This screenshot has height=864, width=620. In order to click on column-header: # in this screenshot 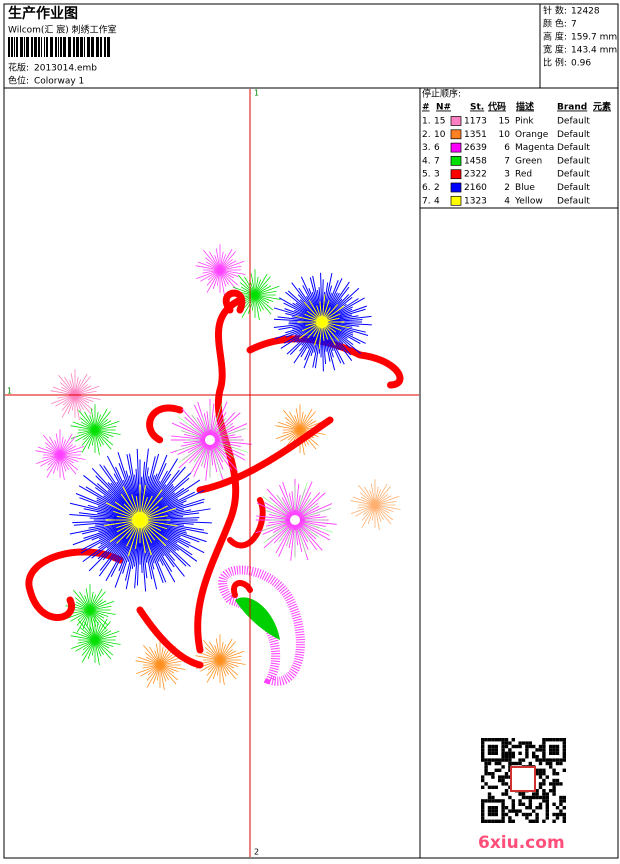, I will do `click(426, 108)`.